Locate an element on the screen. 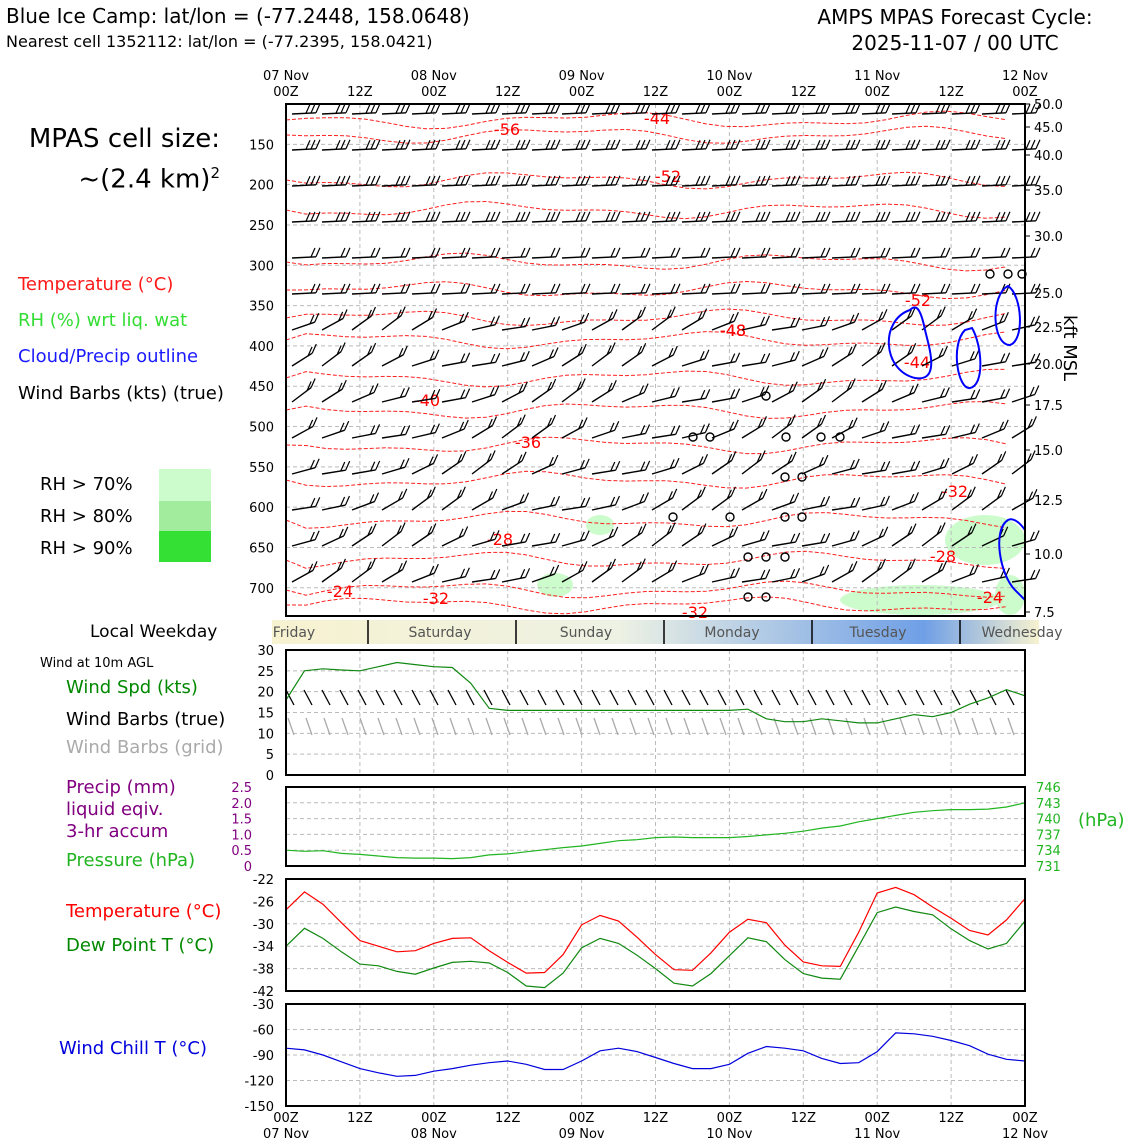 The image size is (1140, 1140). precip-tick-label: 1.0 is located at coordinates (241, 835).